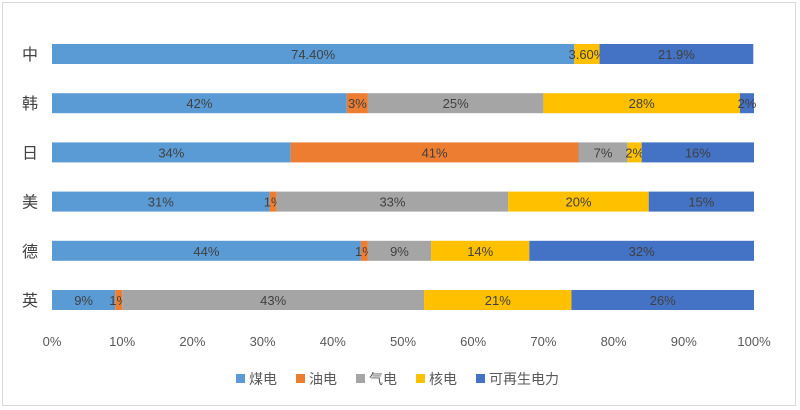 The height and width of the screenshot is (410, 800). What do you see at coordinates (323, 380) in the screenshot?
I see `legend-label: 油电` at bounding box center [323, 380].